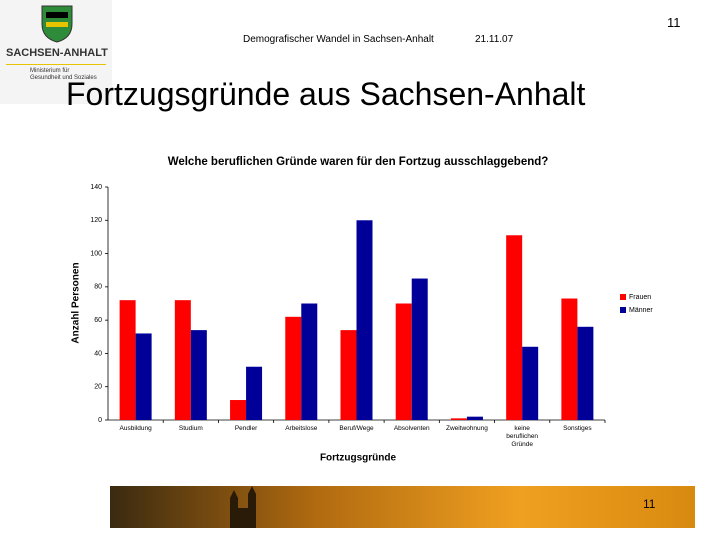  I want to click on footer-image, so click(402, 507).